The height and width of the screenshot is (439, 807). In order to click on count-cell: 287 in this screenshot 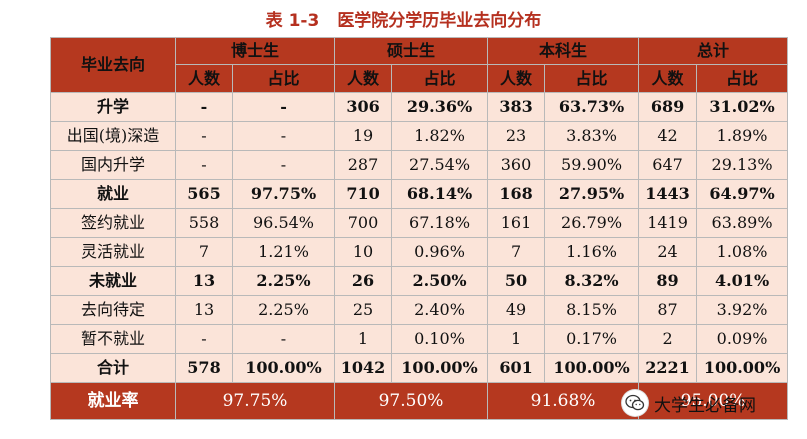, I will do `click(363, 165)`.